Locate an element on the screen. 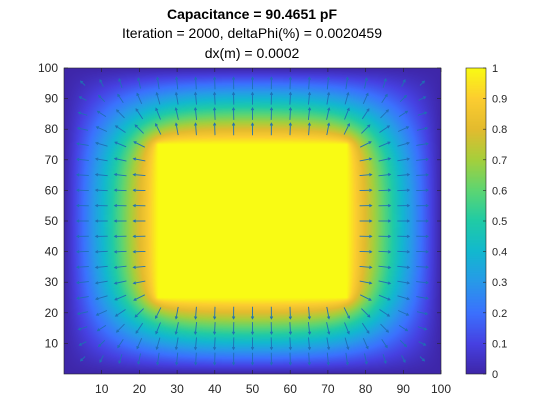 Image resolution: width=560 pixels, height=420 pixels. y-tick-label: 60 is located at coordinates (52, 190).